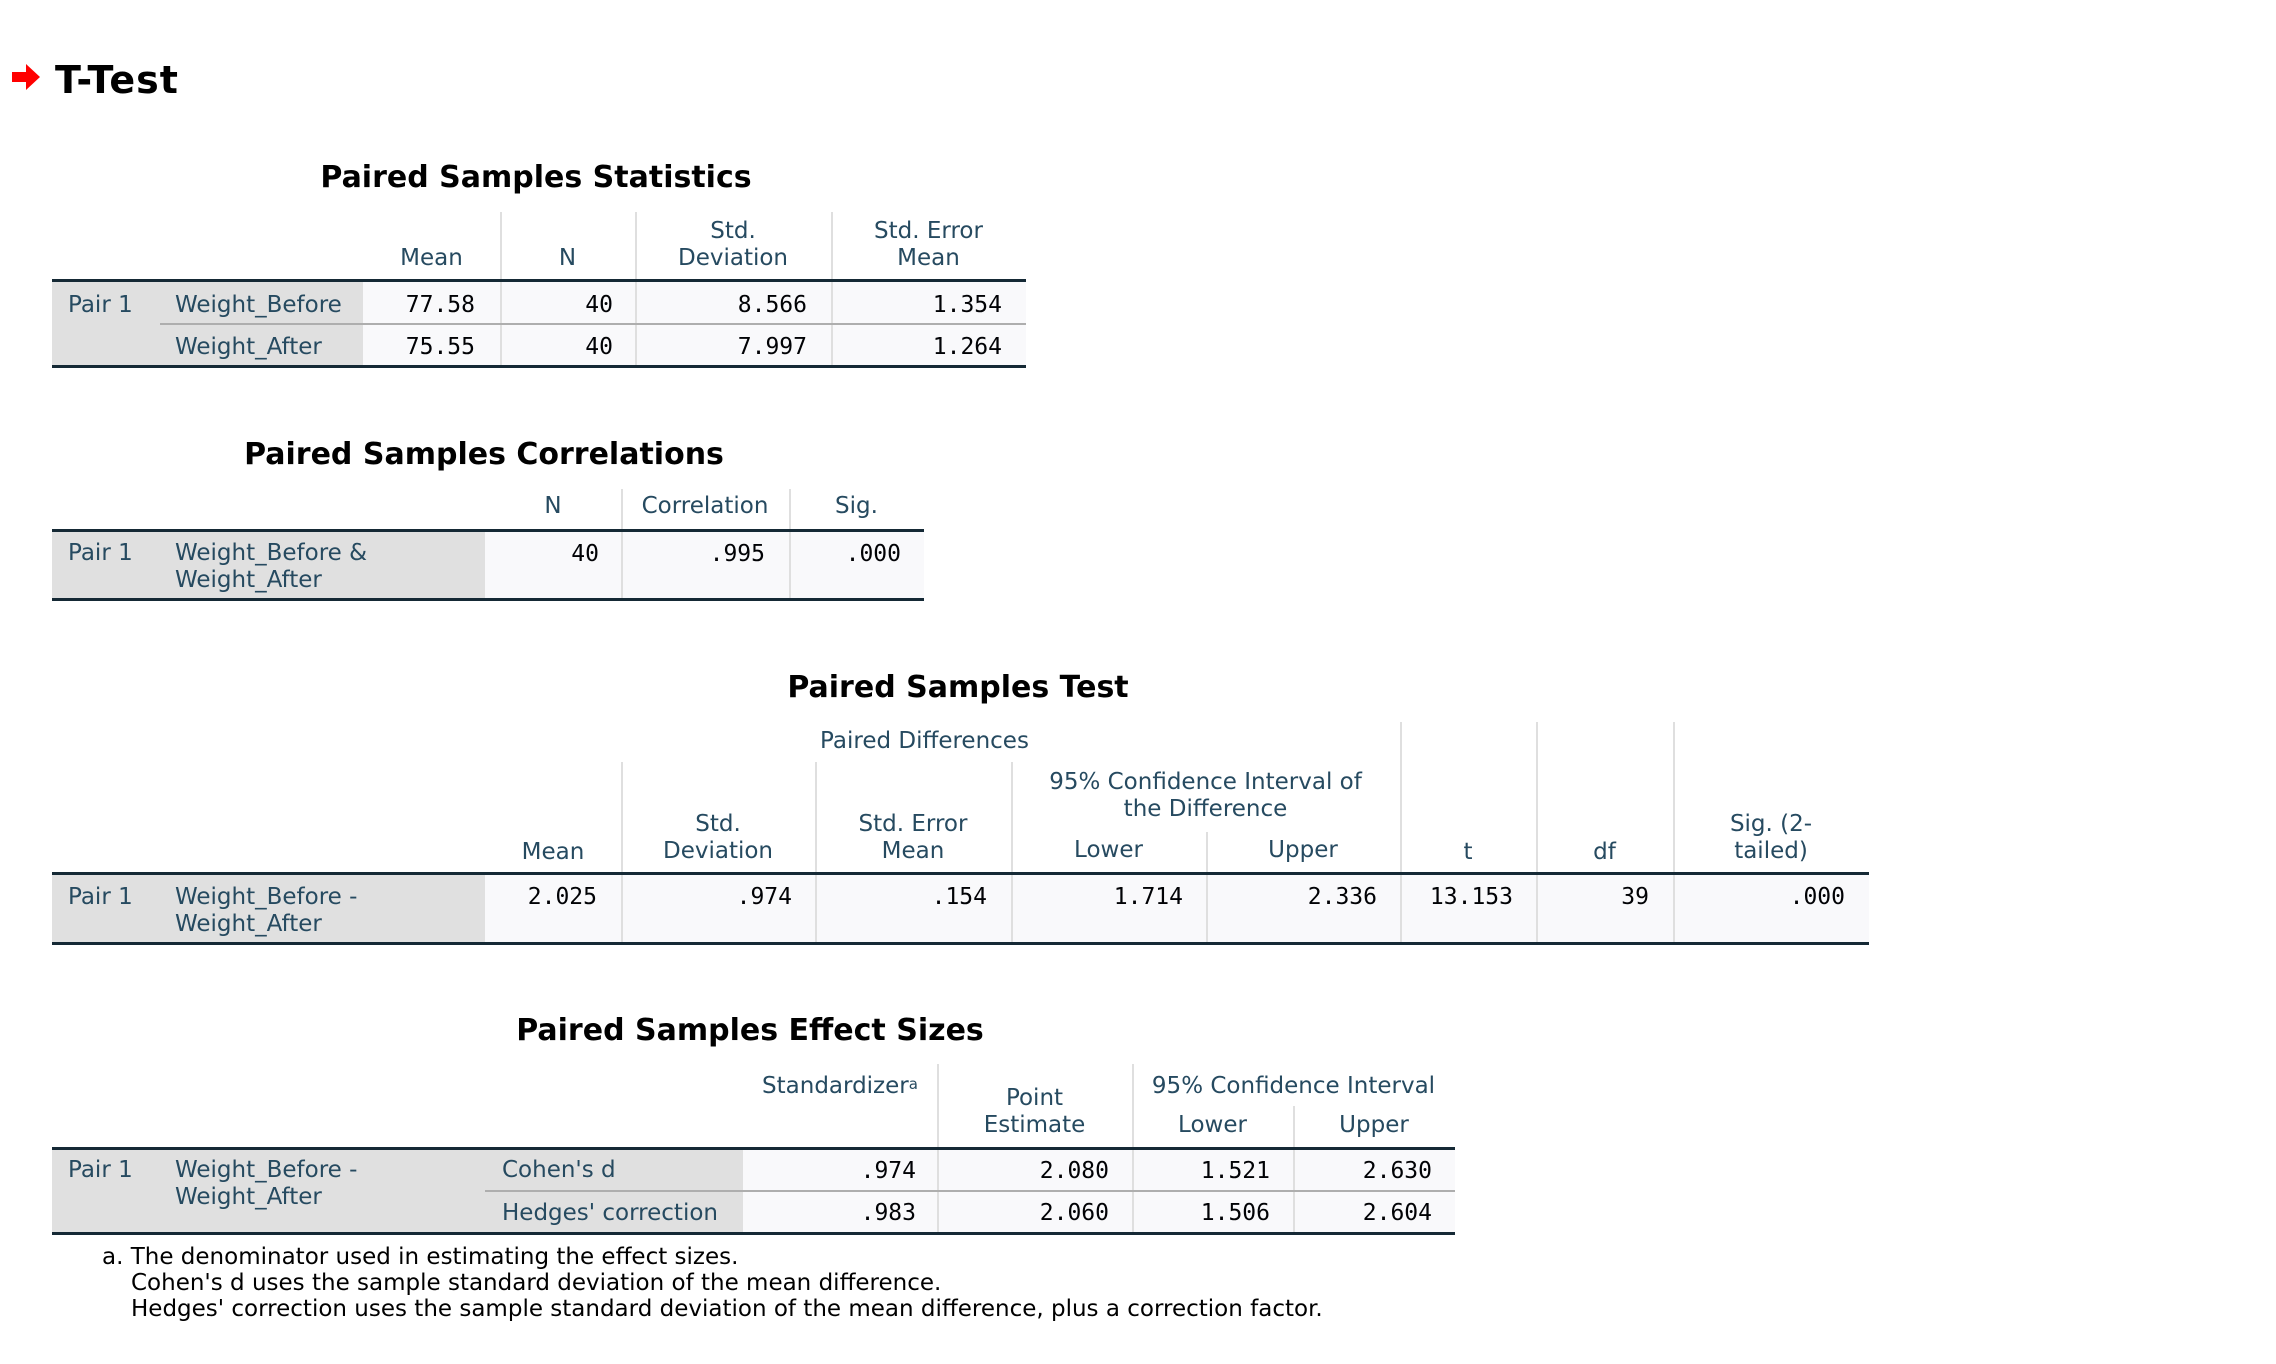  I want to click on header-text: Standardizer, so click(835, 1086).